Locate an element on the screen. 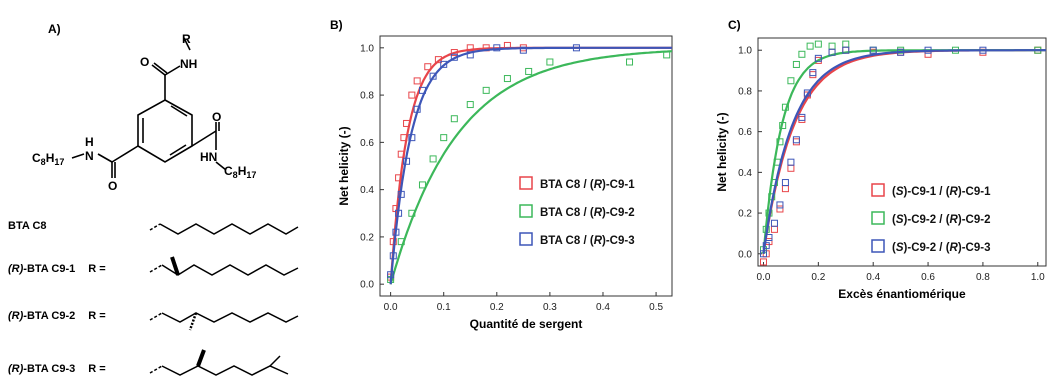  row-c9-1-r: R = is located at coordinates (97, 269).